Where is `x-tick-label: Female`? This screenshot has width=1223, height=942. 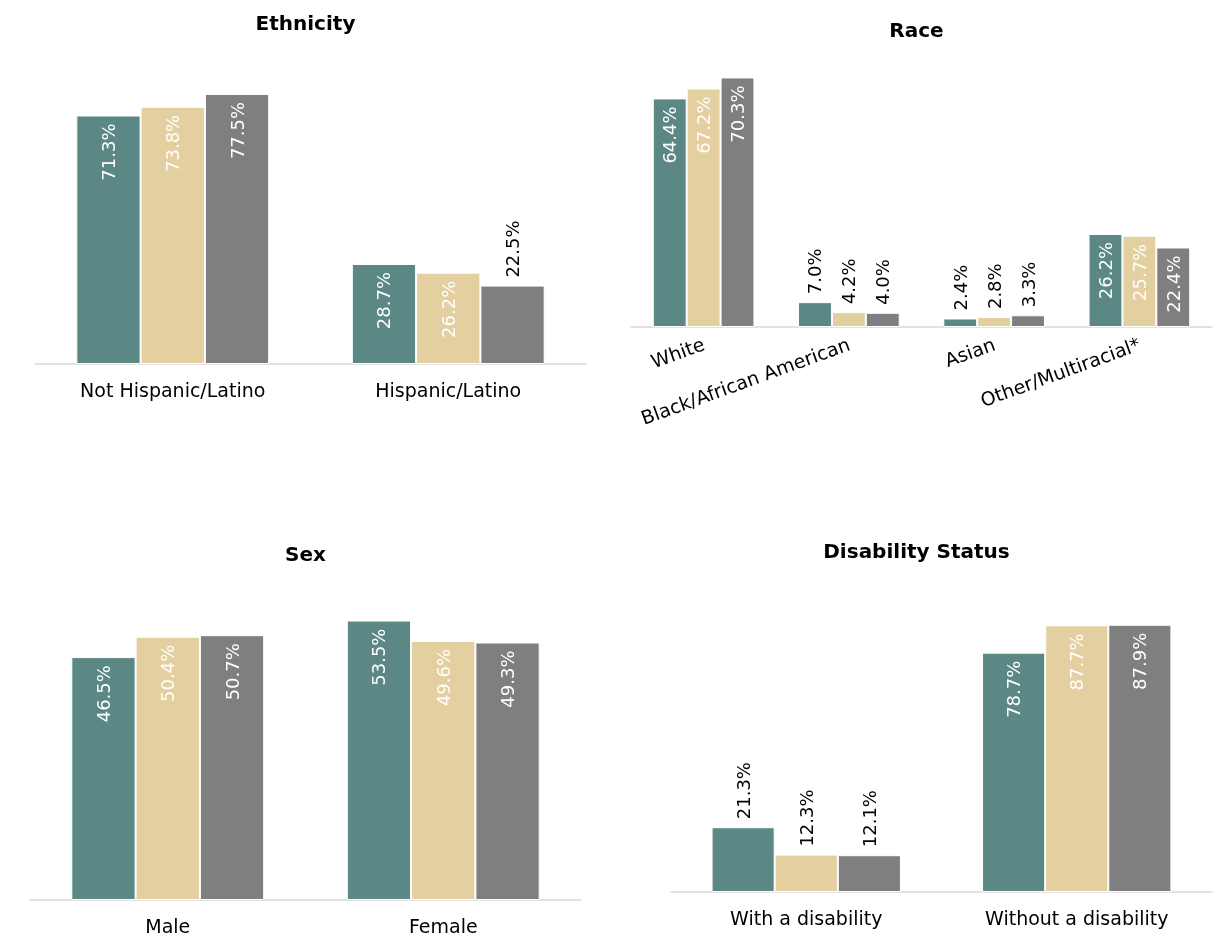
x-tick-label: Female is located at coordinates (443, 925).